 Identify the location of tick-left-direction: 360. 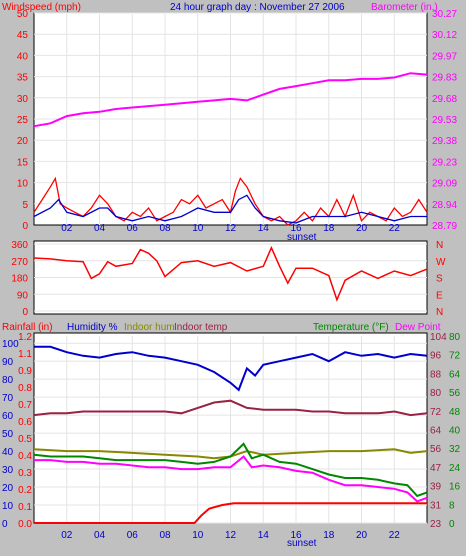
(19, 245).